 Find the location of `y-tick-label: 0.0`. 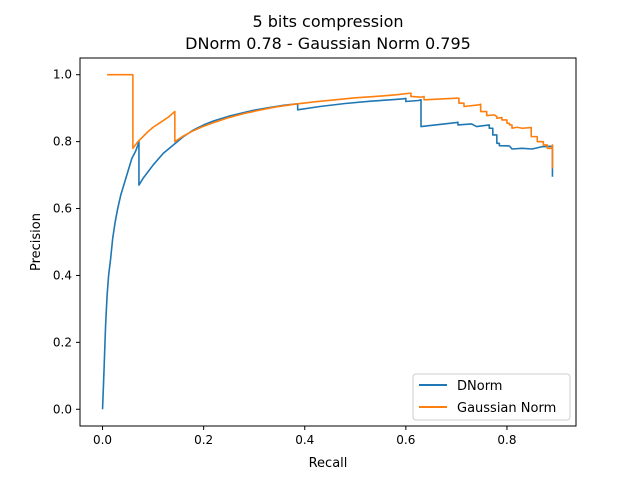

y-tick-label: 0.0 is located at coordinates (62, 409).